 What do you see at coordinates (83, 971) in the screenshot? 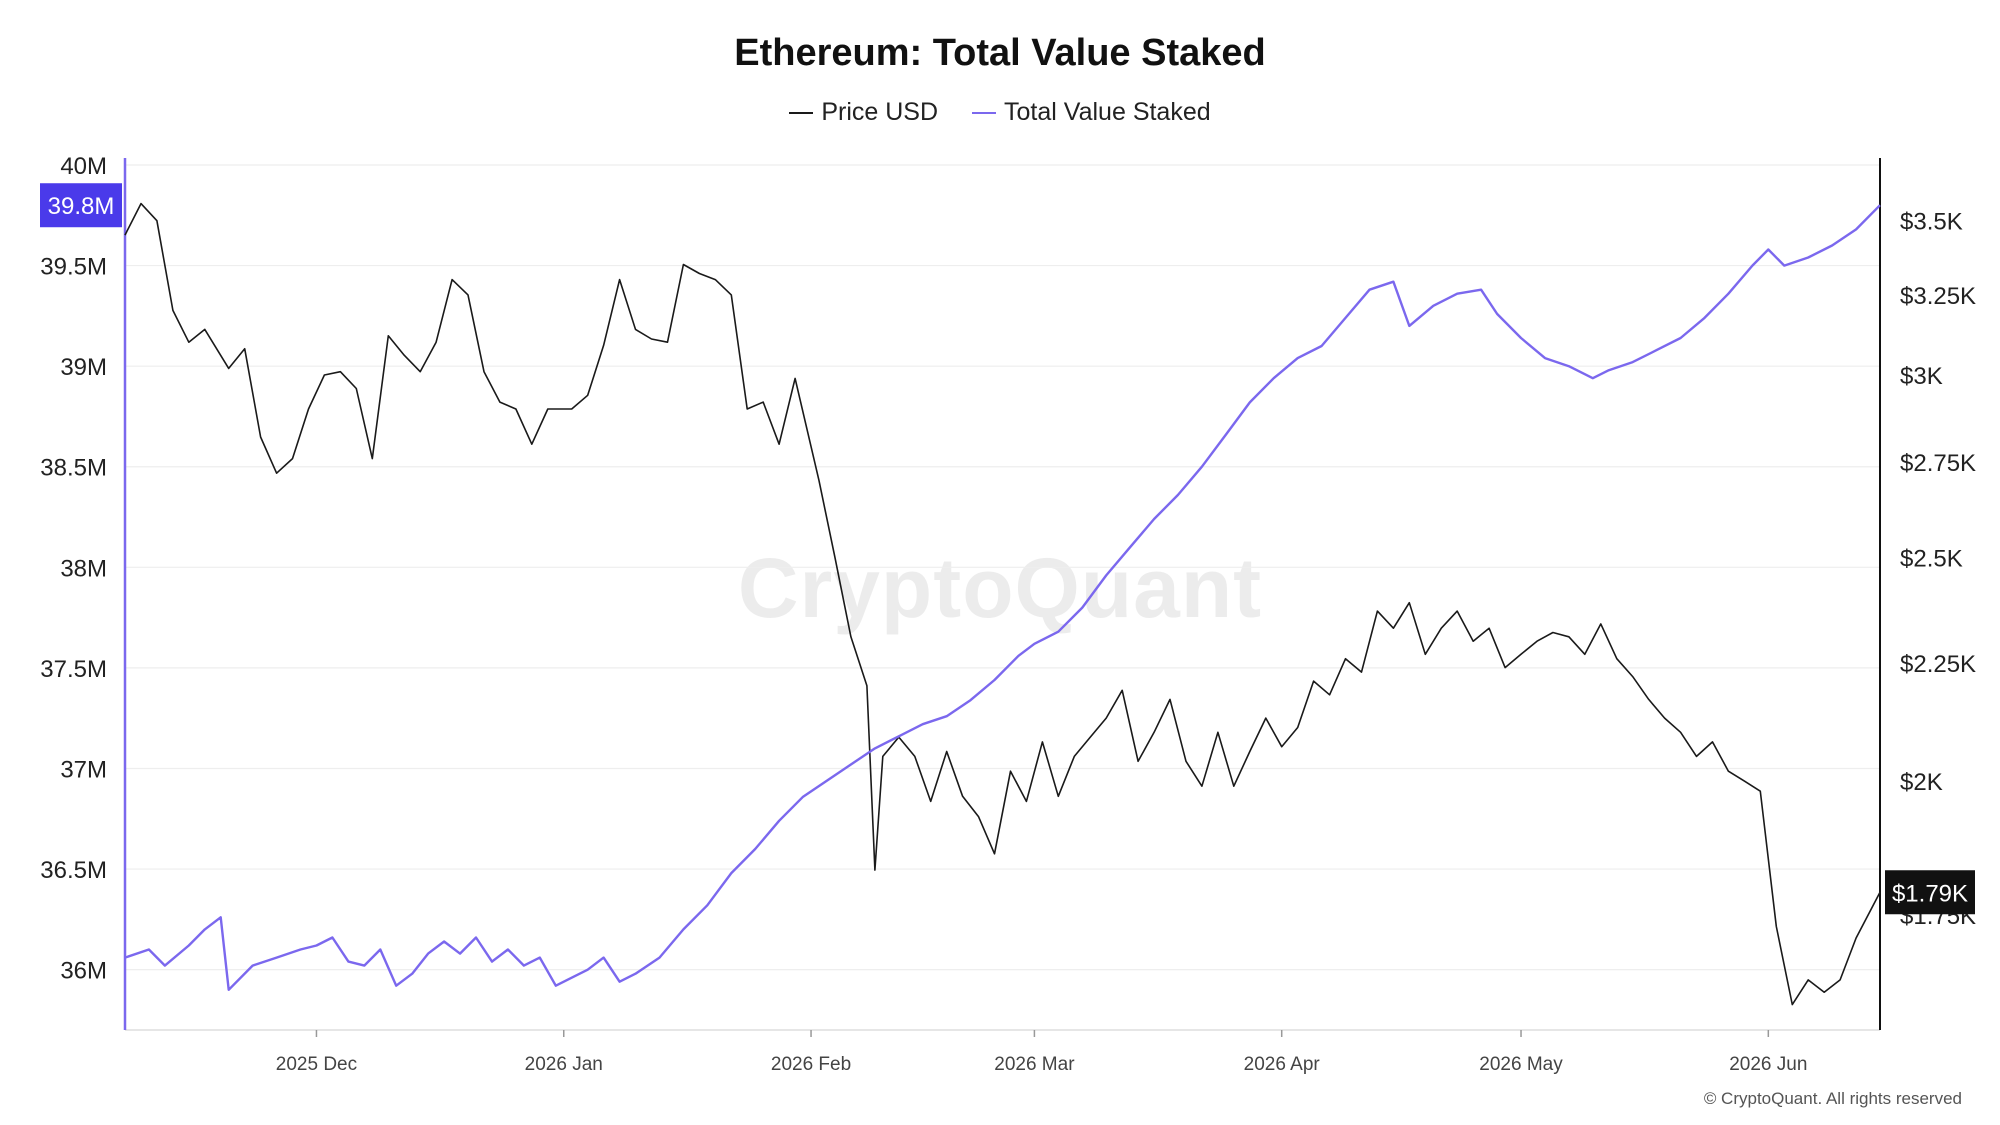
I see `left-tick-label: 36M` at bounding box center [83, 971].